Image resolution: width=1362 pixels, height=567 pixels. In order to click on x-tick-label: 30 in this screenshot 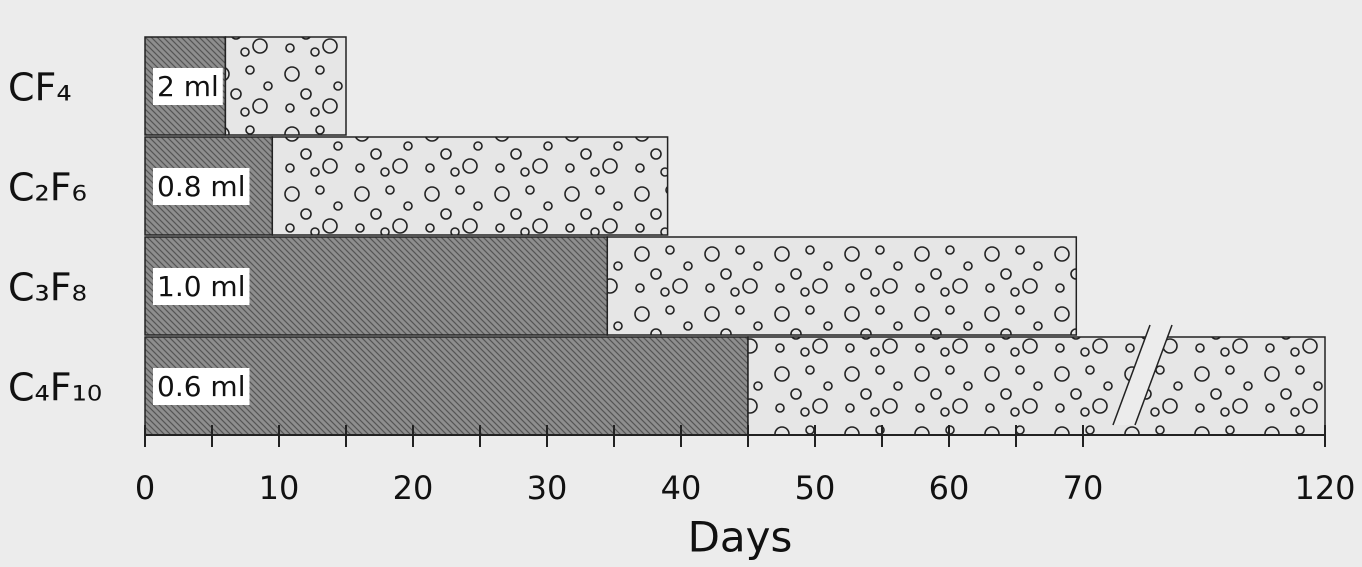, I will do `click(547, 488)`.